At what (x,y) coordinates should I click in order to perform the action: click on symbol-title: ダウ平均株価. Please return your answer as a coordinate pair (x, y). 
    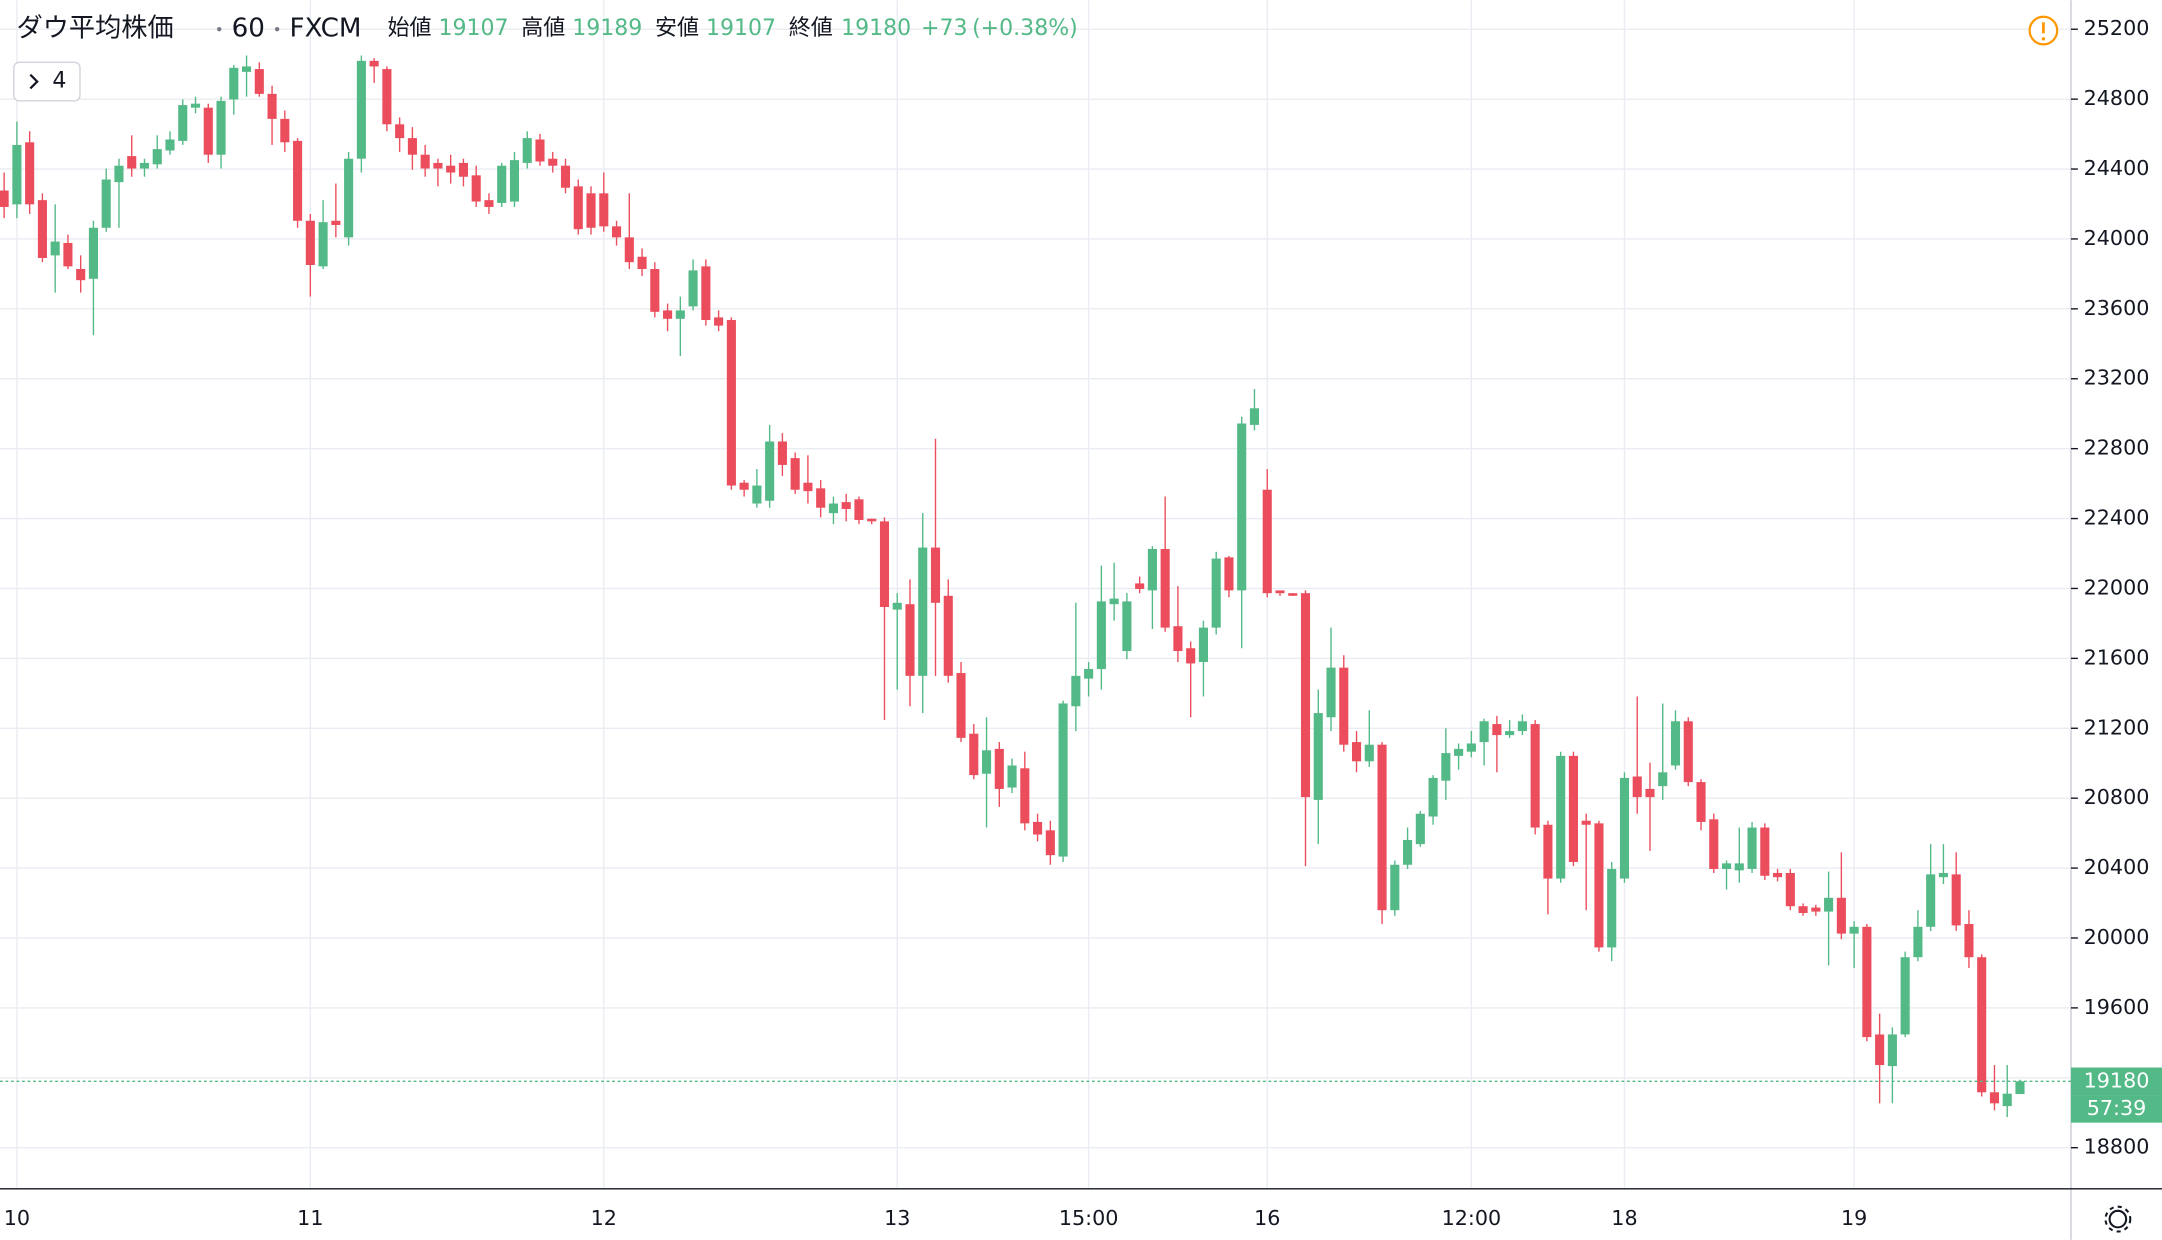
    Looking at the image, I should click on (95, 29).